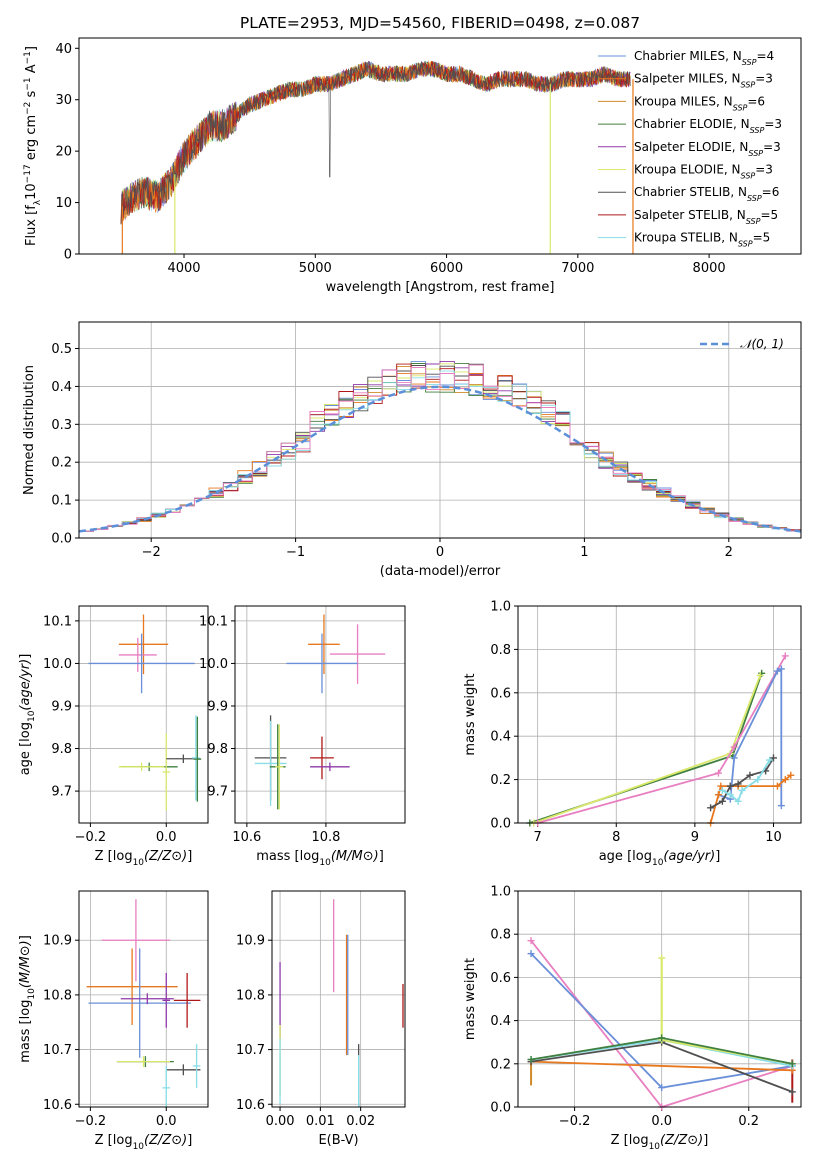 The width and height of the screenshot is (819, 1170). Describe the element at coordinates (217, 749) in the screenshot. I see `y-tick-label: 9.8` at that location.